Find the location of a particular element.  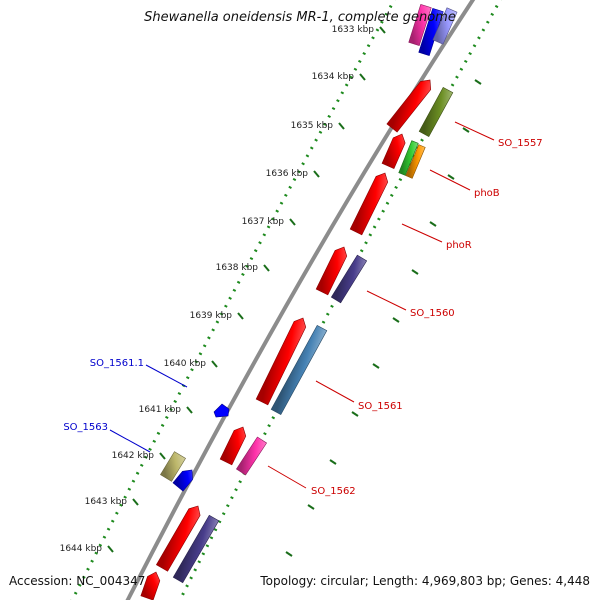

kbp-tick-label: 1638 kbp is located at coordinates (237, 268).